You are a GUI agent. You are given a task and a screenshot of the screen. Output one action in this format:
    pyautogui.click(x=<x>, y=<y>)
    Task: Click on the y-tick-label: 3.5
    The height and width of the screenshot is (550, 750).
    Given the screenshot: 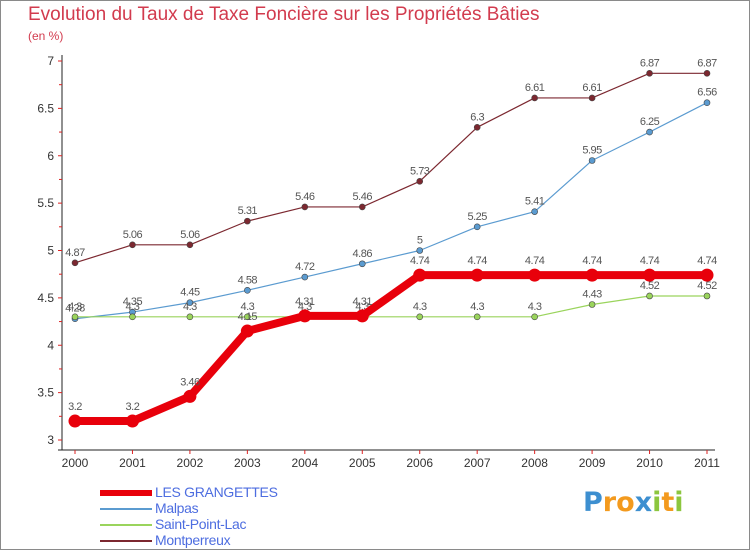 What is the action you would take?
    pyautogui.click(x=45, y=393)
    